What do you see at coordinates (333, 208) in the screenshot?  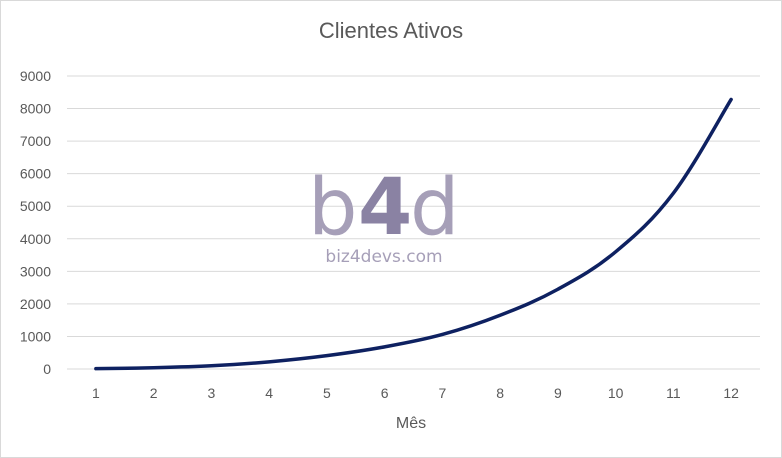 I see `watermark-letter-b: b` at bounding box center [333, 208].